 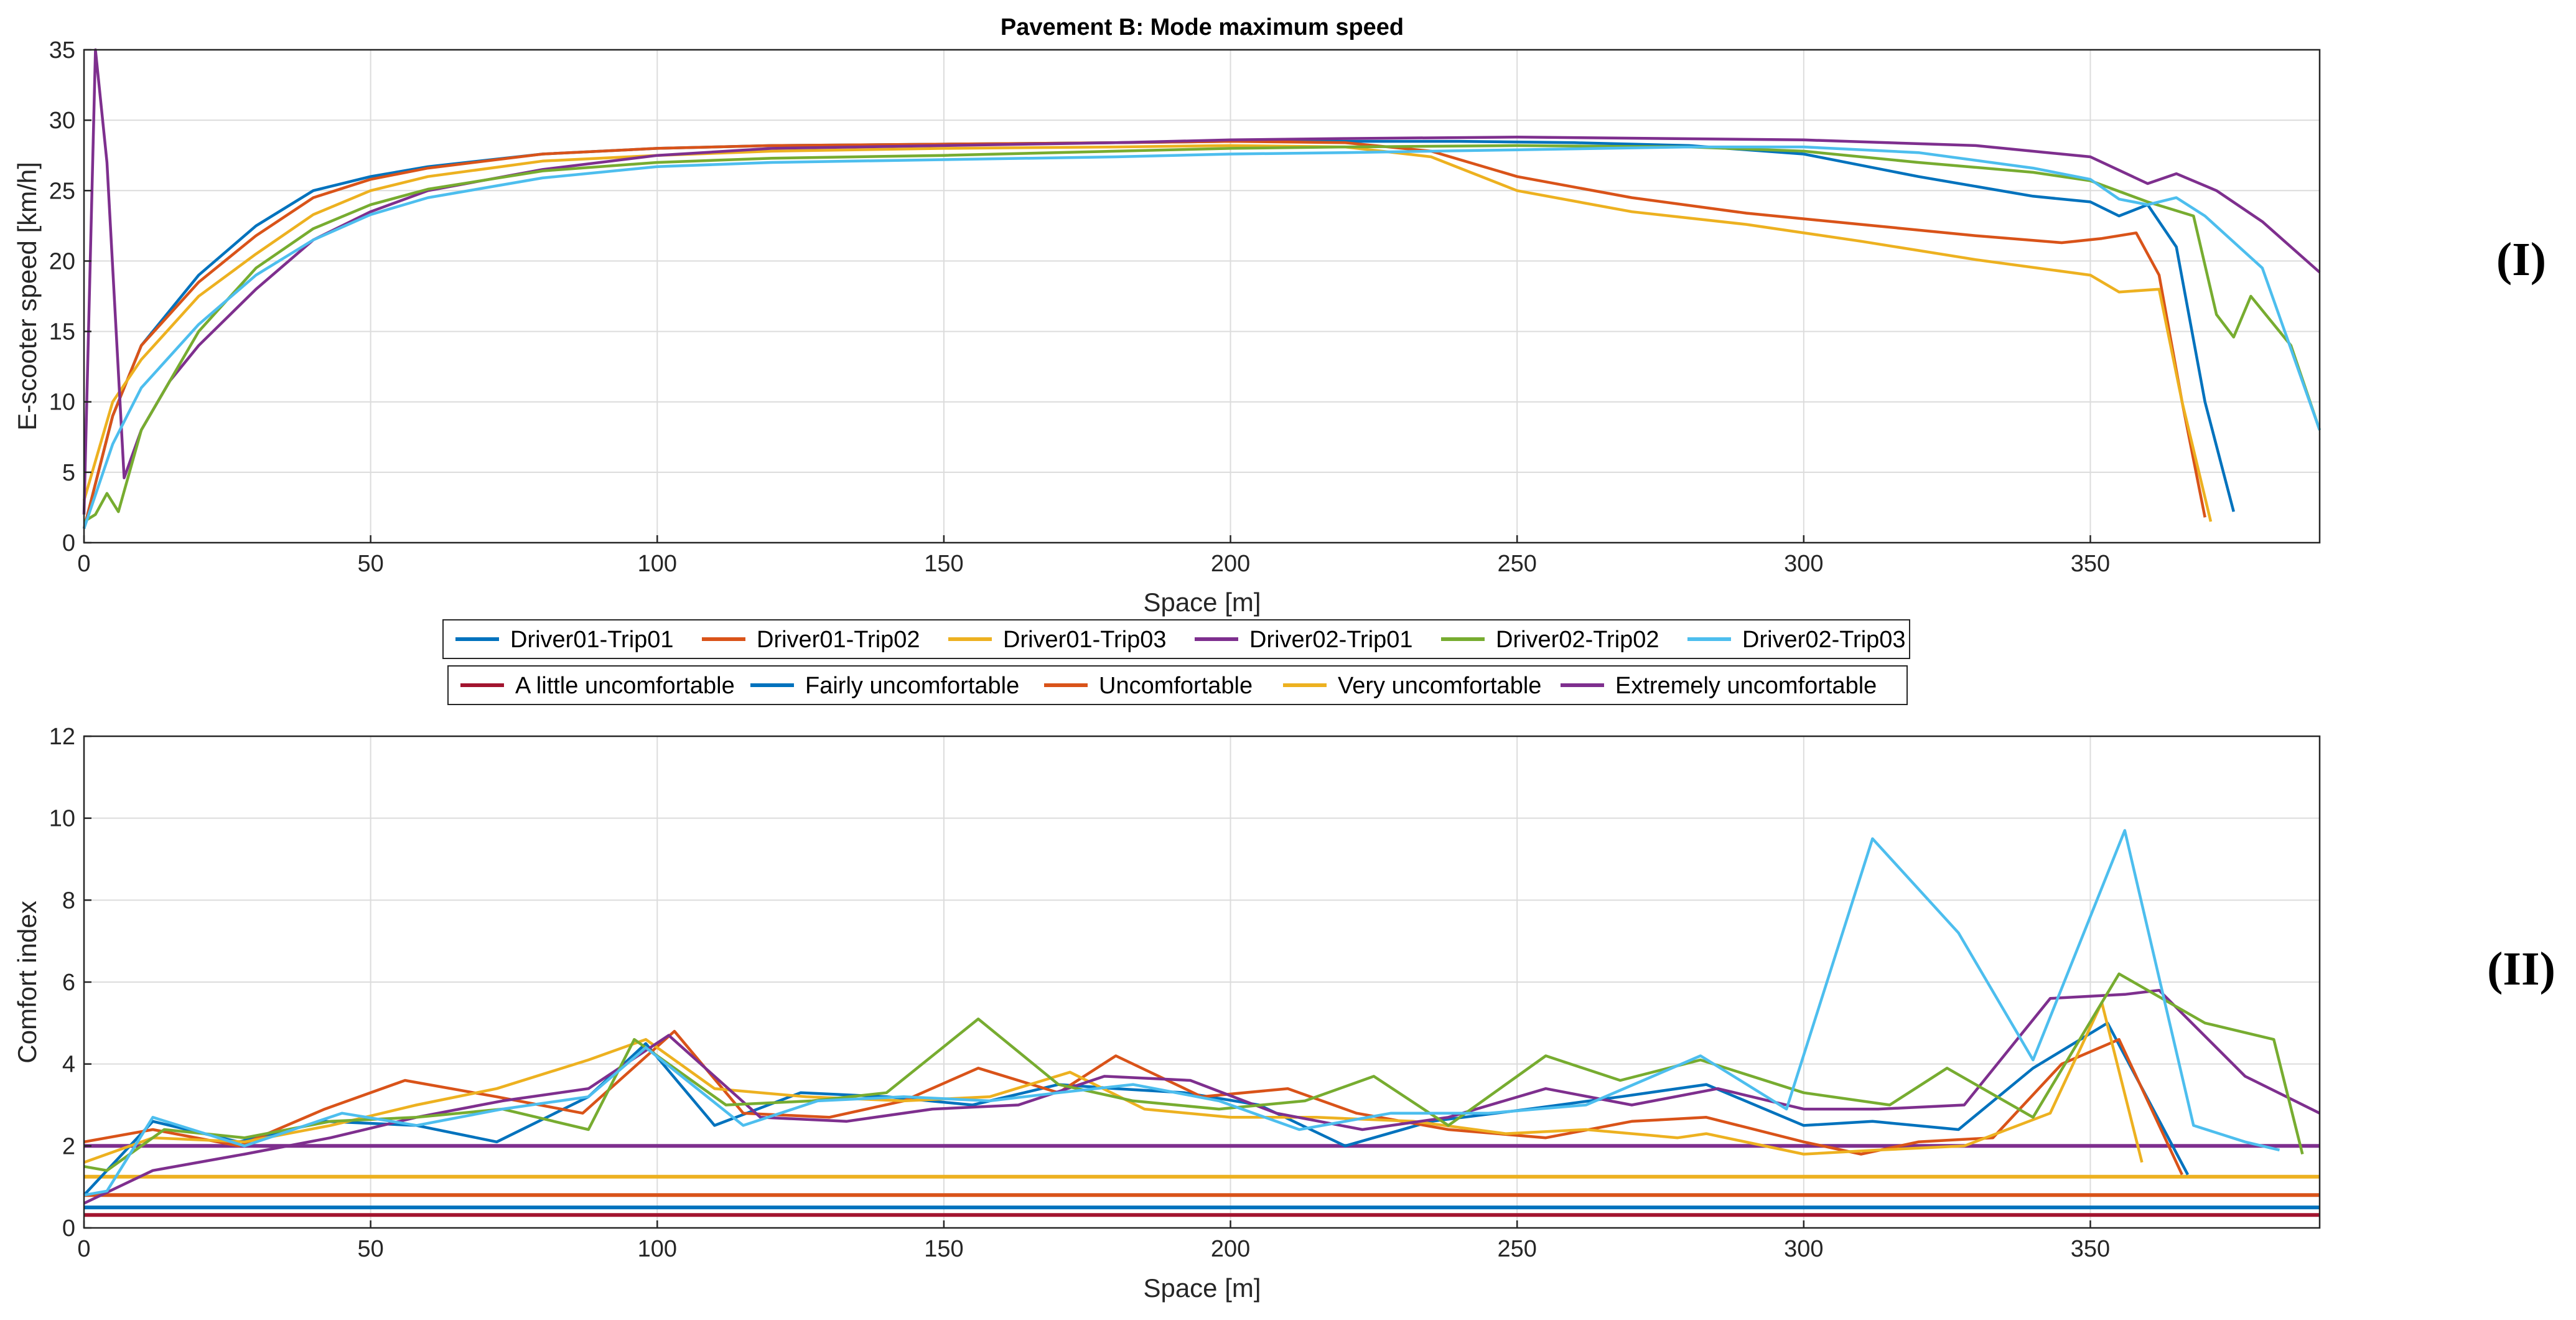 I want to click on threshold-legend-box, so click(x=1178, y=685).